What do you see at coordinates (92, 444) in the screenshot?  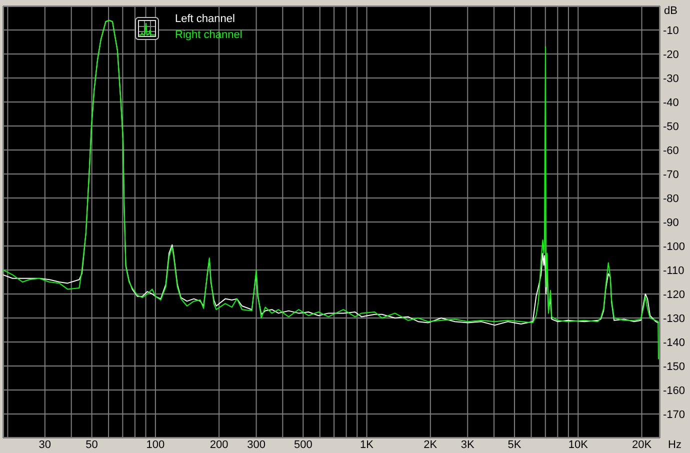 I see `x-tick-label: 50` at bounding box center [92, 444].